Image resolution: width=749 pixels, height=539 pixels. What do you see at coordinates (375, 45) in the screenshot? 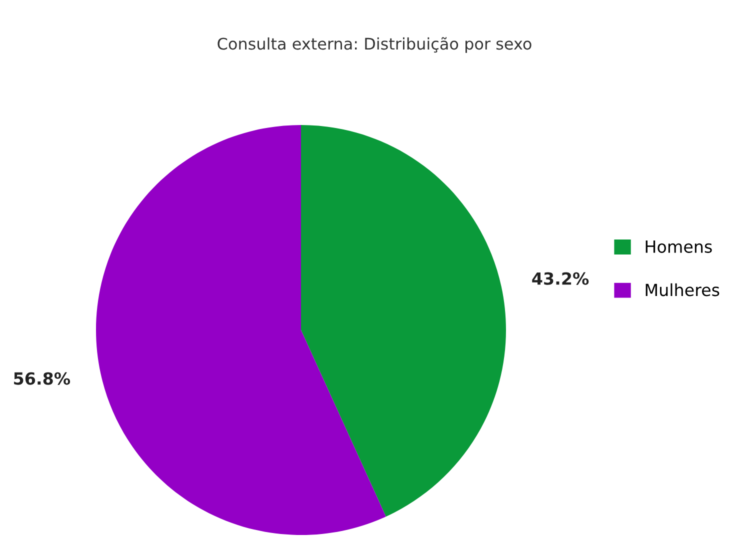
I see `chart-title: Consulta externa: Distribuição por sexo` at bounding box center [375, 45].